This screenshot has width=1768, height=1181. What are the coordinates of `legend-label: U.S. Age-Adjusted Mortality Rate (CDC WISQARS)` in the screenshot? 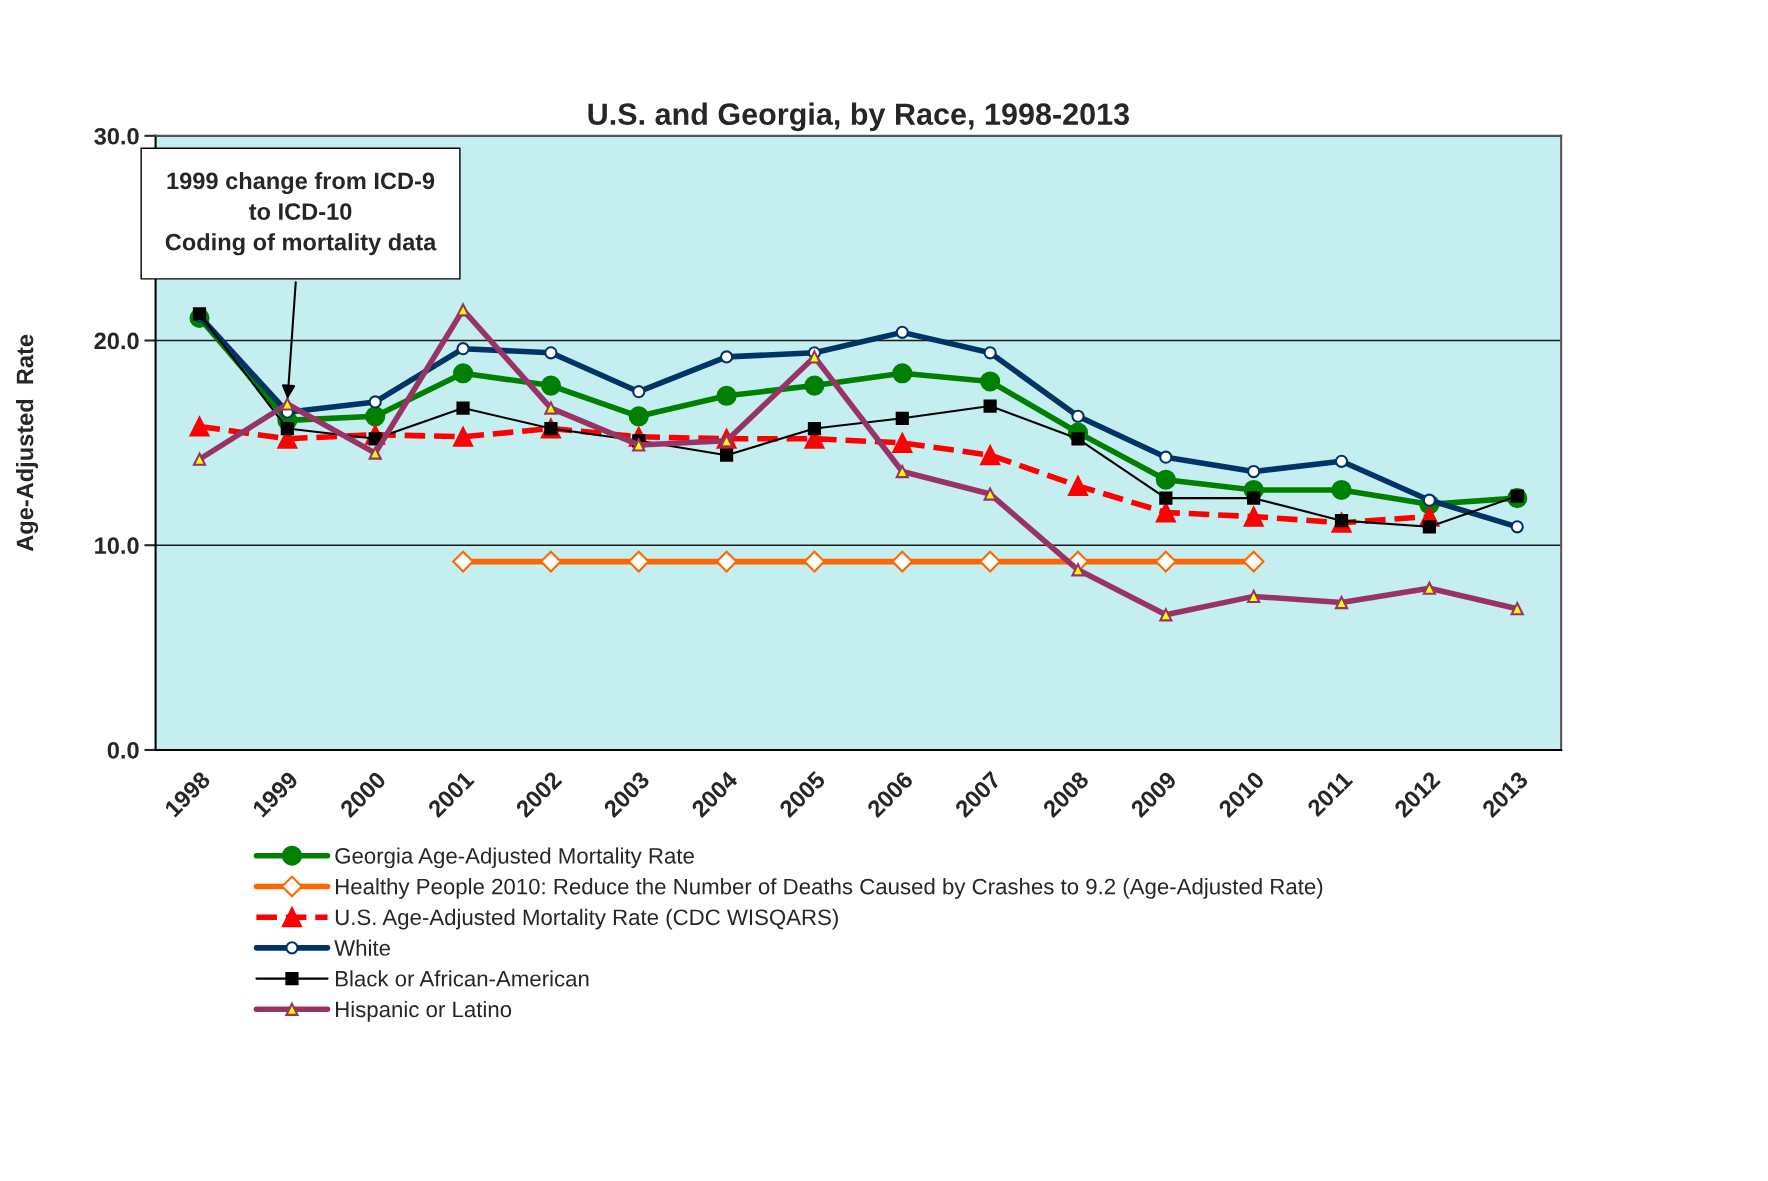 It's located at (586, 919).